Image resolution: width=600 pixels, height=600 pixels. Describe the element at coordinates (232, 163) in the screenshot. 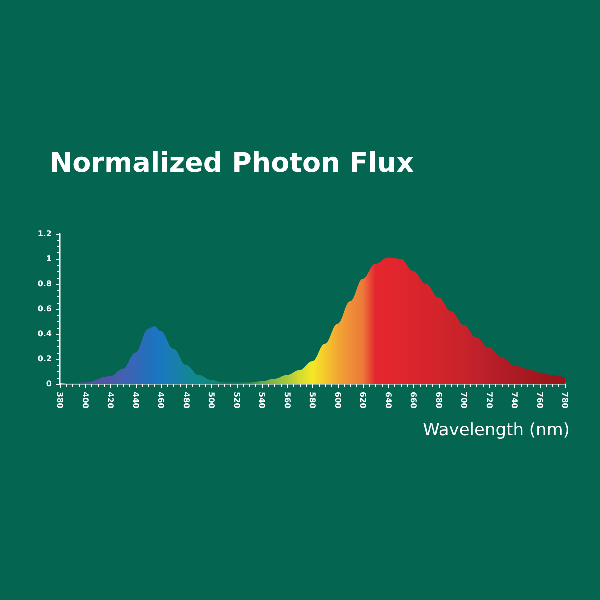

I see `chart-title: Normalized Photon Flux` at that location.